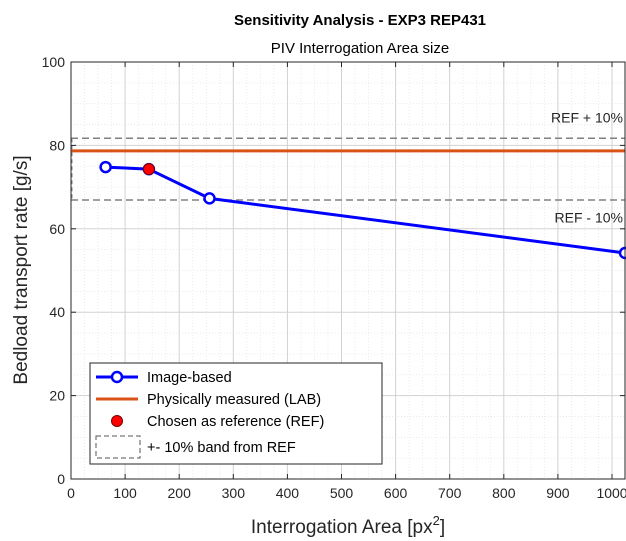 Image resolution: width=626 pixels, height=541 pixels. I want to click on x-tick-label: 700, so click(450, 493).